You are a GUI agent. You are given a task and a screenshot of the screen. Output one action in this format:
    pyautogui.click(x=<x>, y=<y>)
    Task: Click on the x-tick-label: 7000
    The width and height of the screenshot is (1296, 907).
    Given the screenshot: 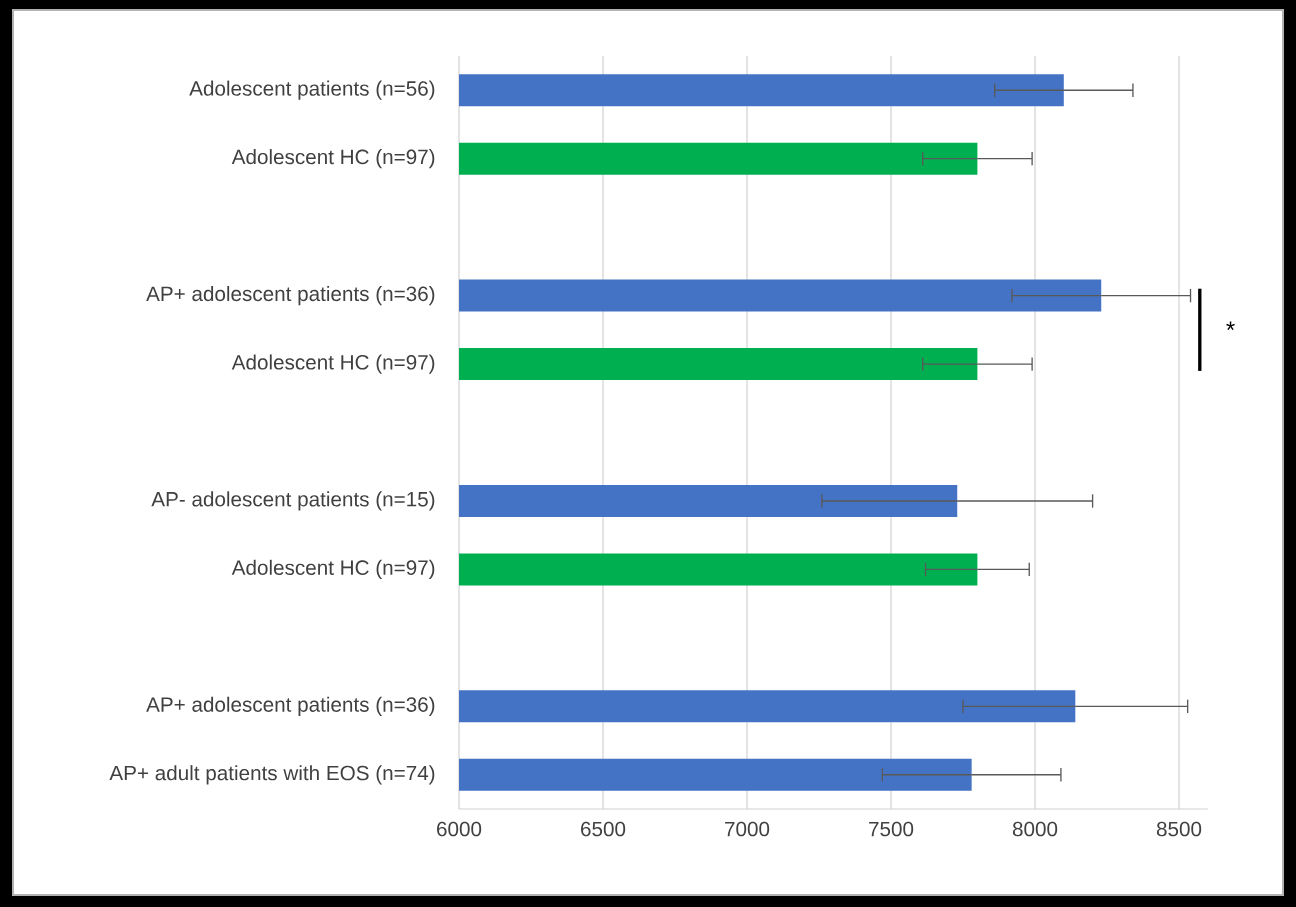 What is the action you would take?
    pyautogui.click(x=747, y=829)
    